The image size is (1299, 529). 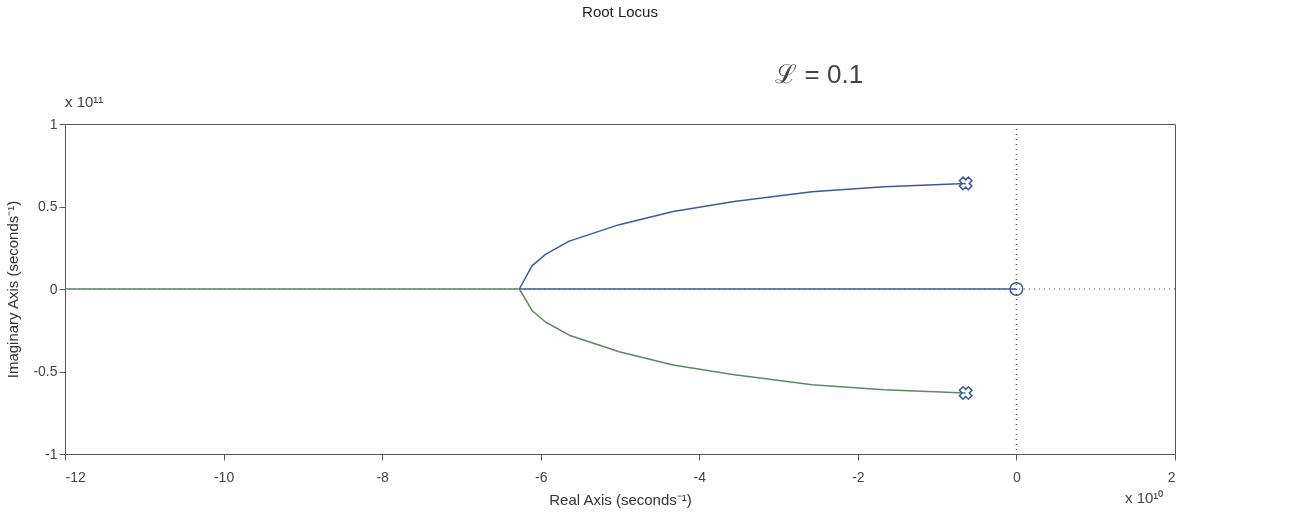 What do you see at coordinates (620, 11) in the screenshot?
I see `chart-title: Root Locus` at bounding box center [620, 11].